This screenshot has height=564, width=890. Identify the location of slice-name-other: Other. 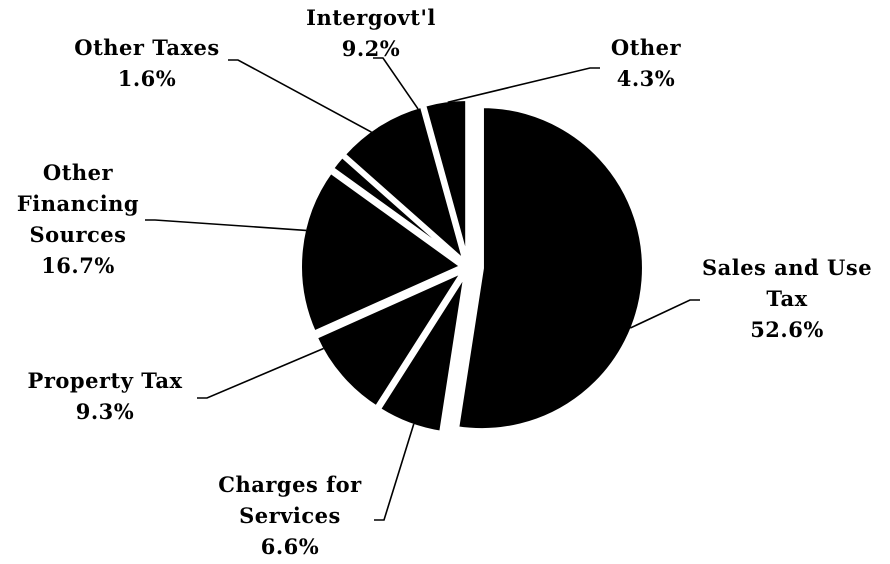
(646, 47).